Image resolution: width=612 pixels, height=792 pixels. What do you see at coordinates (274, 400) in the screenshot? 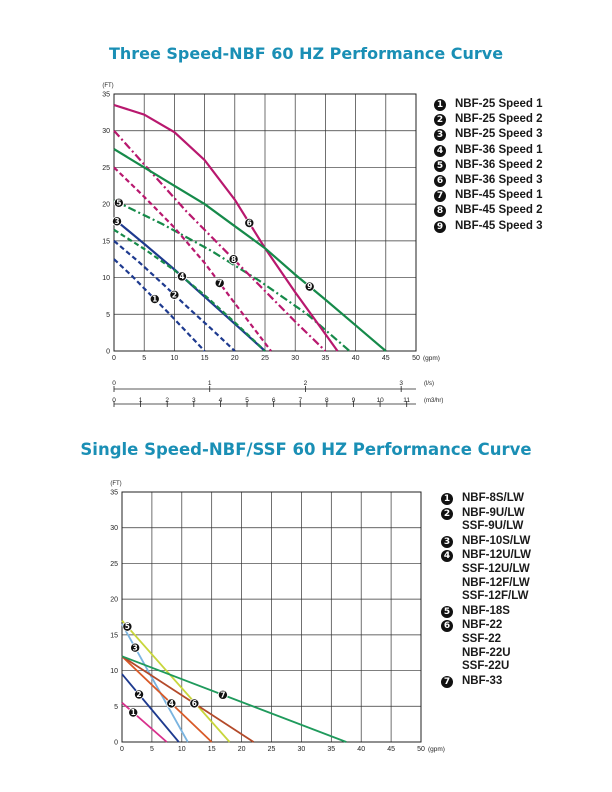
I see `m3hr-tick-label: 6` at bounding box center [274, 400].